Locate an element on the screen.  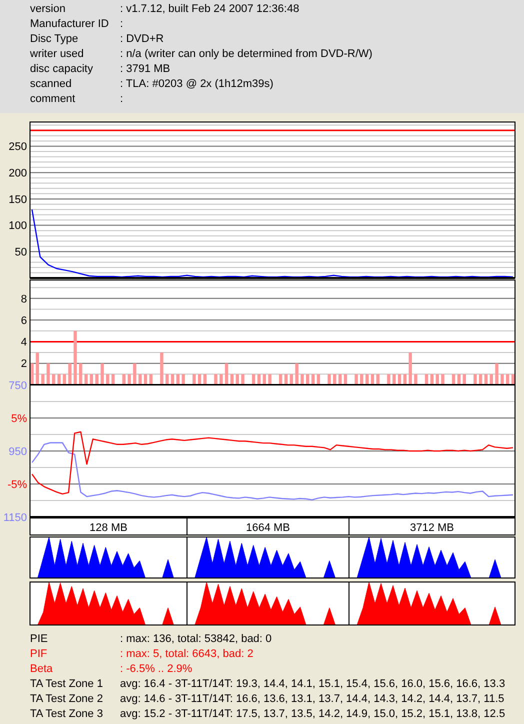
y-tick-label: 100 is located at coordinates (17, 226).